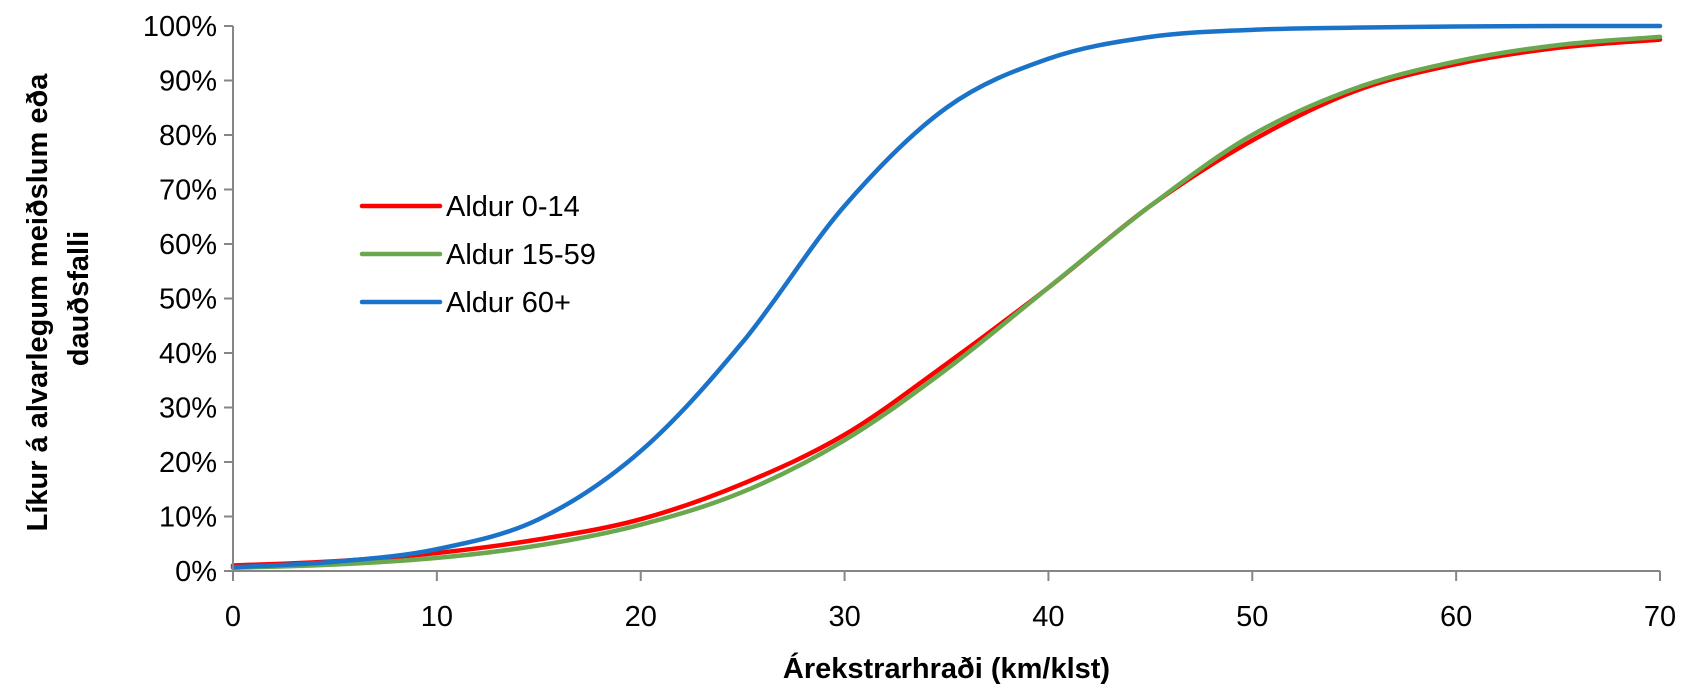 This screenshot has height=687, width=1683. What do you see at coordinates (188, 245) in the screenshot?
I see `y-tick-label: 60%` at bounding box center [188, 245].